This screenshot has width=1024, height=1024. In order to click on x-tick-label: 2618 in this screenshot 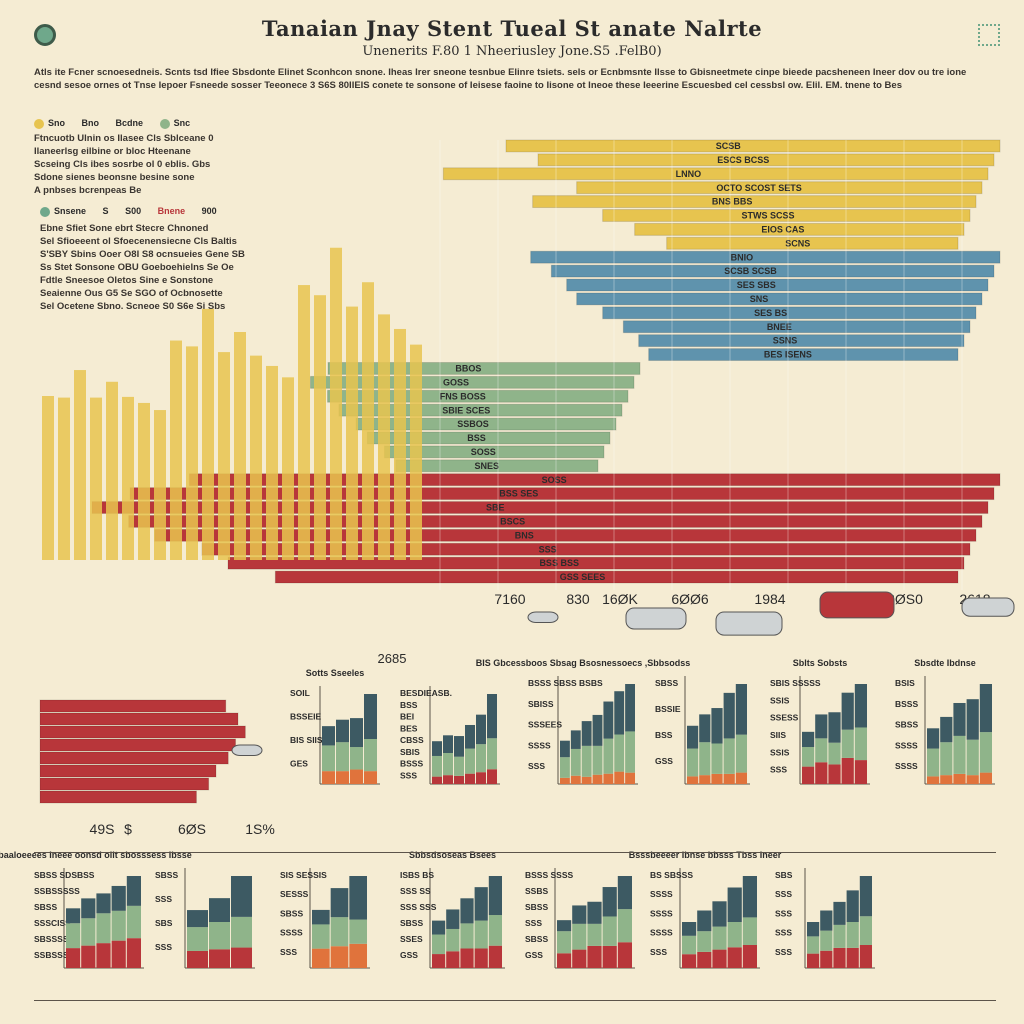, I will do `click(974, 599)`.